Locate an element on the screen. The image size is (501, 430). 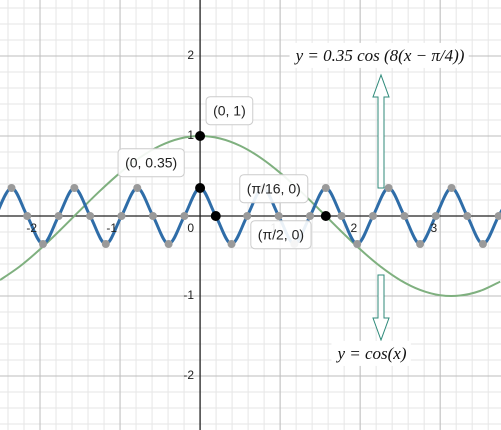
equation-label: y = 0.35 cos (8(x − π/4)) is located at coordinates (379, 55).